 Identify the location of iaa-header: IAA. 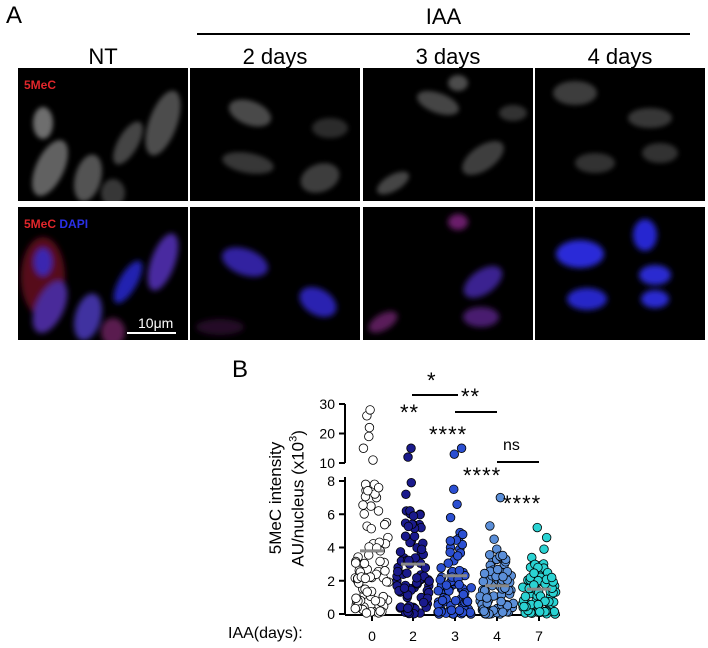
(443, 16).